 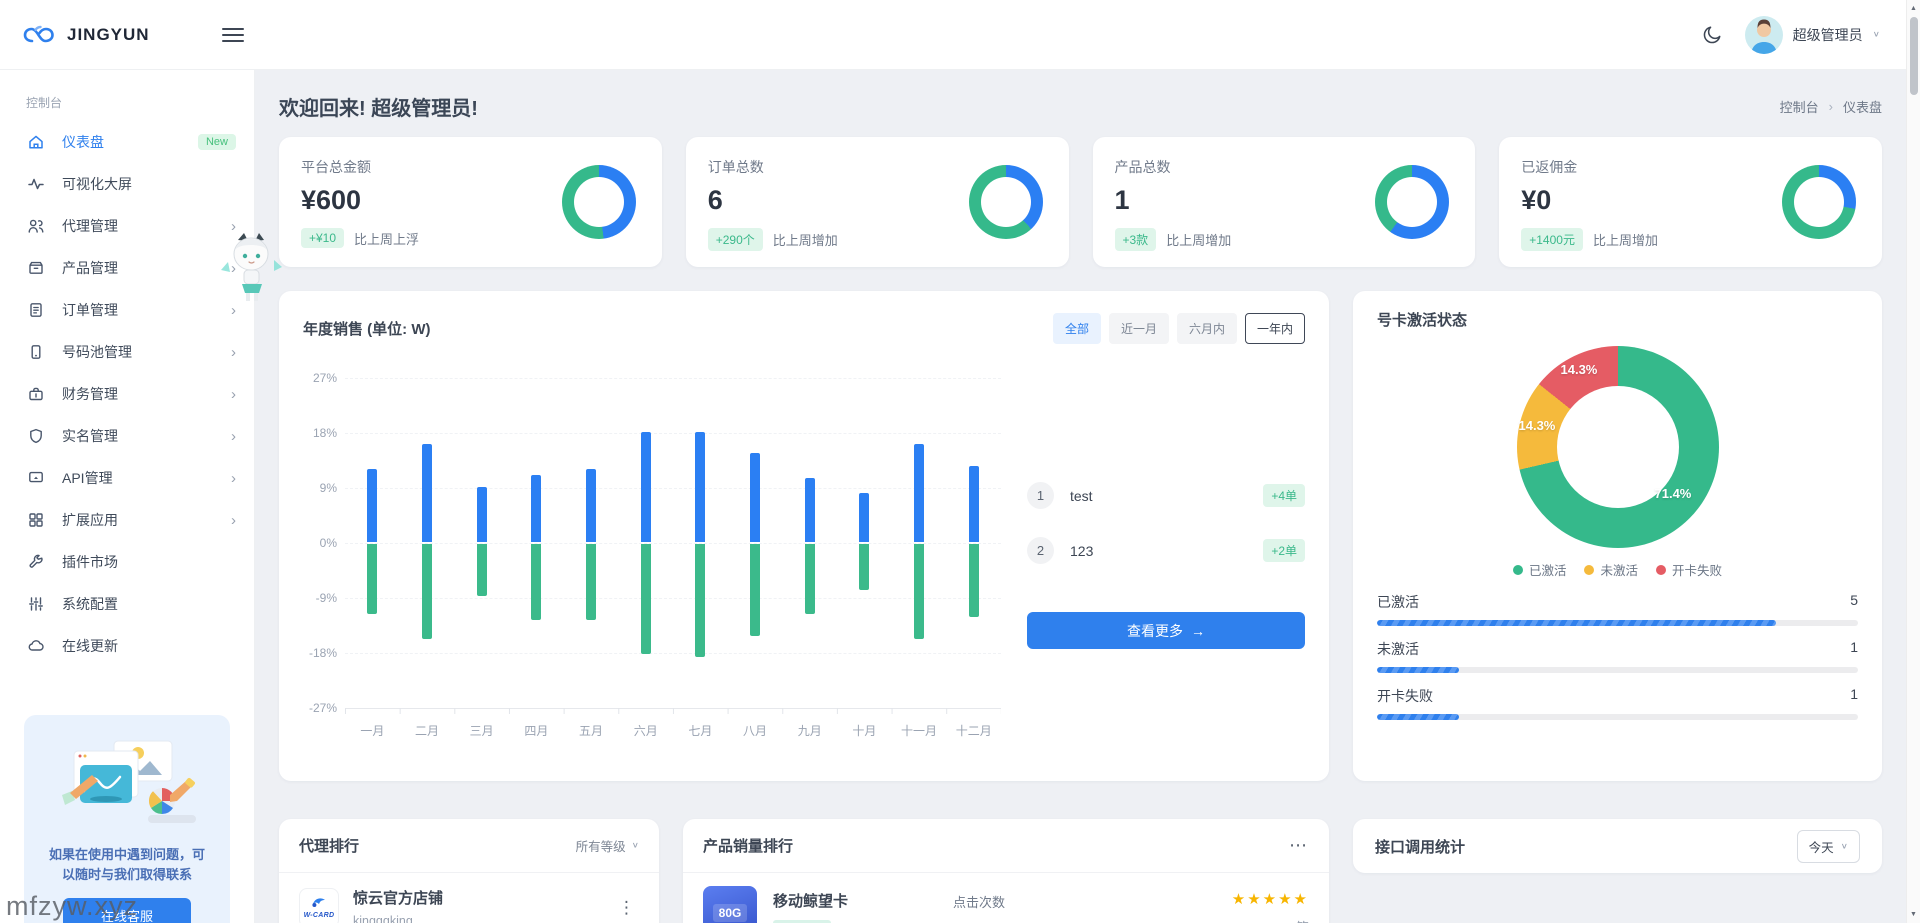 I want to click on online-support-button: 在线客服, so click(x=127, y=910).